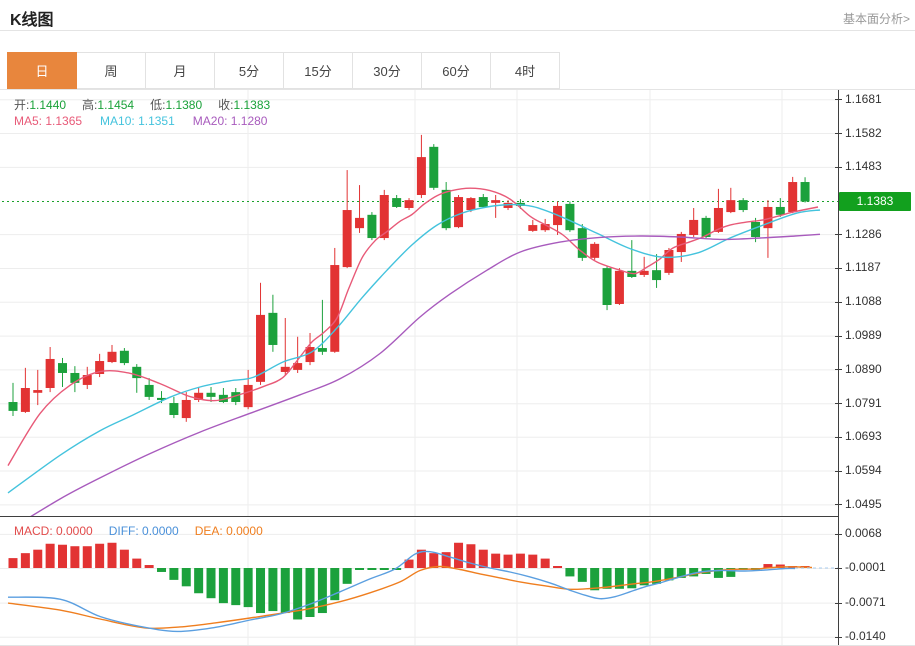 This screenshot has width=915, height=646. Describe the element at coordinates (875, 201) in the screenshot. I see `current-price-tag: 1.1383` at that location.